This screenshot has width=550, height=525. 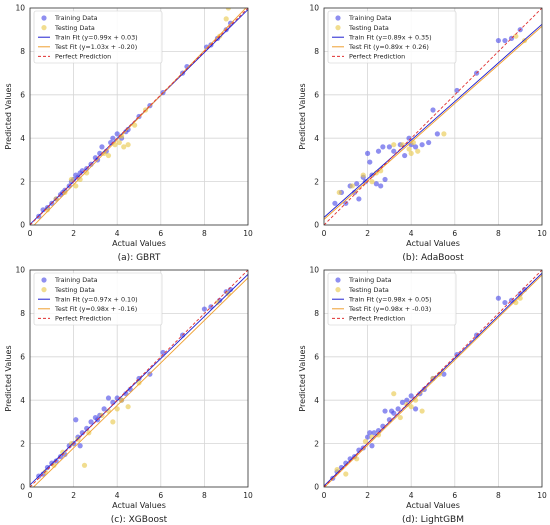 I want to click on panel-caption: (c): XGBoost, so click(x=139, y=520).